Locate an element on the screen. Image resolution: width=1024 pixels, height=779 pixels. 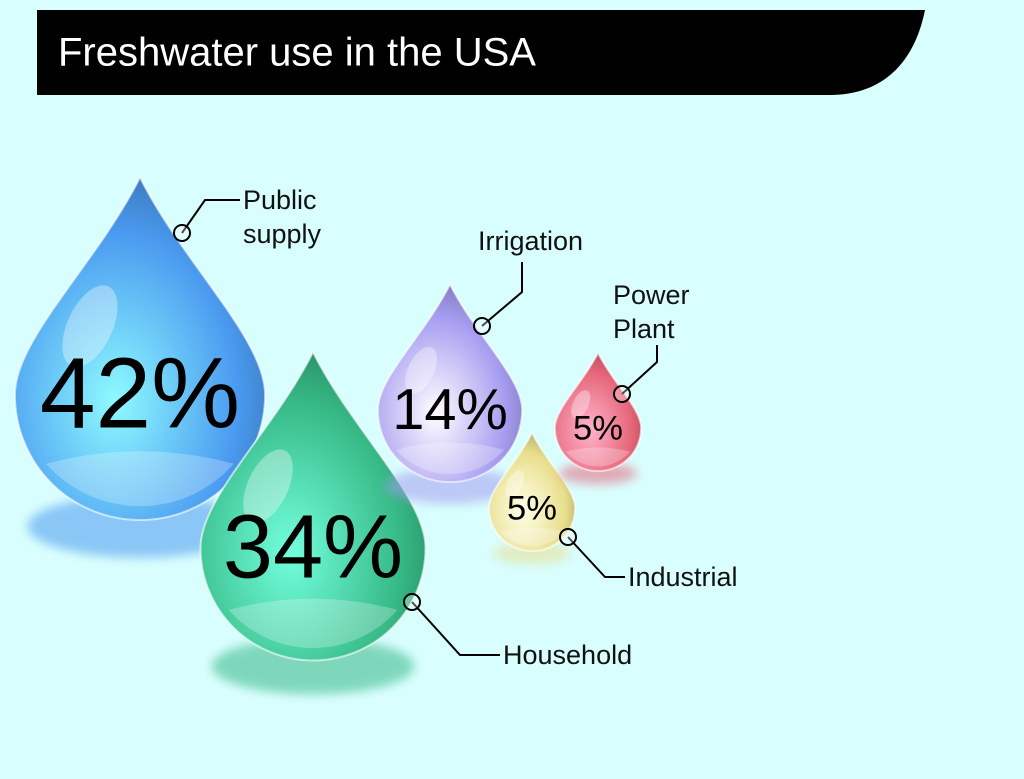
title-bar is located at coordinates (481, 52).